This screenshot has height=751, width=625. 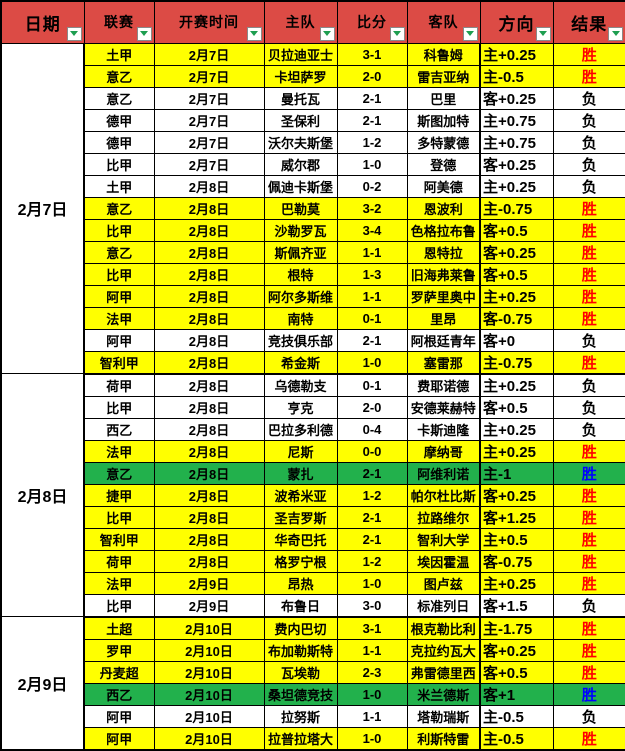 I want to click on column-header-direction: 方向, so click(x=516, y=22).